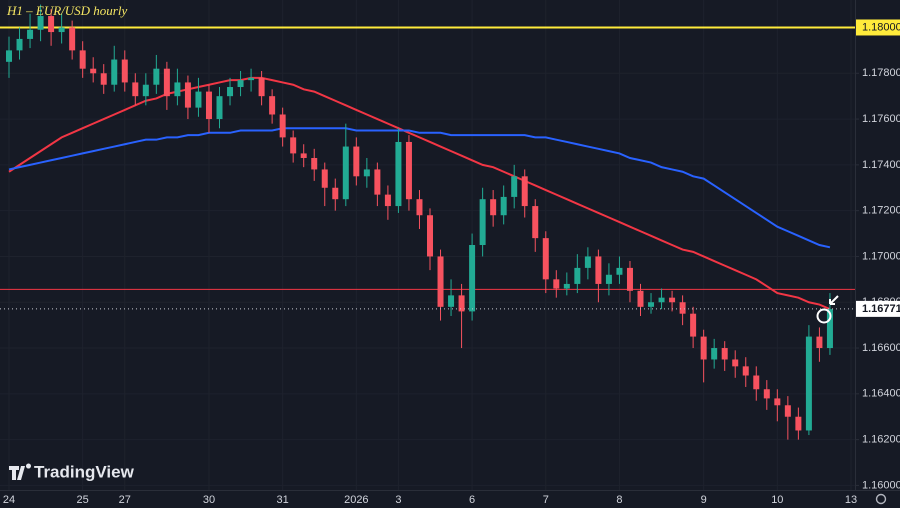  What do you see at coordinates (9, 500) in the screenshot?
I see `x-tick-label: 24` at bounding box center [9, 500].